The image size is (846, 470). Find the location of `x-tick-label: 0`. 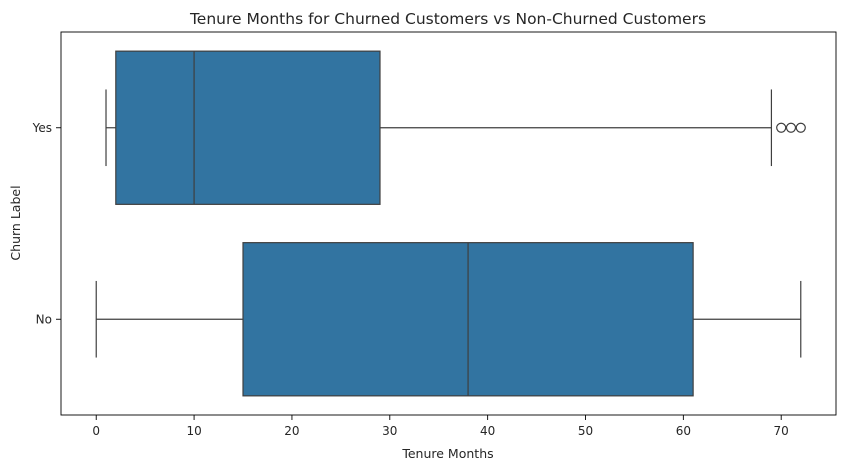

x-tick-label: 0 is located at coordinates (96, 431).